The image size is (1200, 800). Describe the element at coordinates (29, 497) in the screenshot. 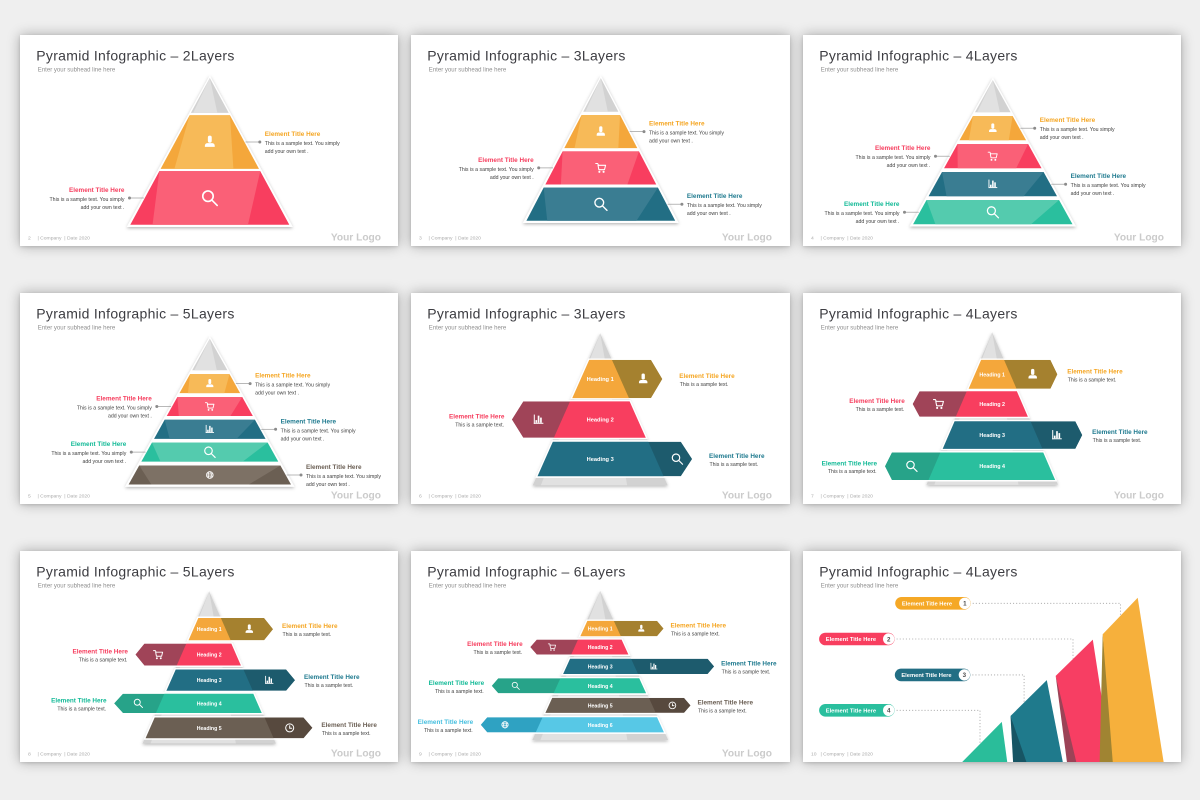

I see `svg-text: 5` at that location.